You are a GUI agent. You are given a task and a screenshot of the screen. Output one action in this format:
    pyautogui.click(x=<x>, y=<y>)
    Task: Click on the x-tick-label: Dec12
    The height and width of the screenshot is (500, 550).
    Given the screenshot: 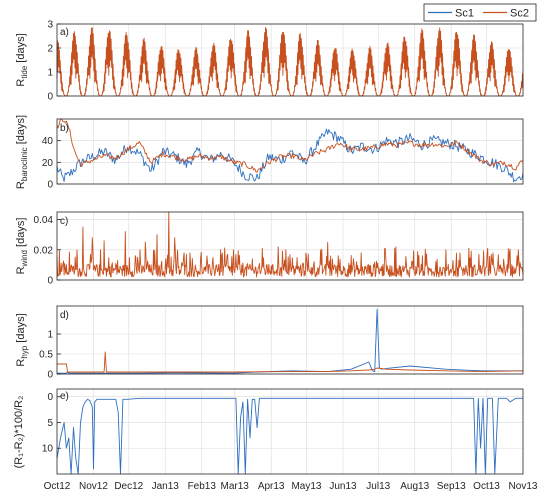 What is the action you would take?
    pyautogui.click(x=128, y=486)
    